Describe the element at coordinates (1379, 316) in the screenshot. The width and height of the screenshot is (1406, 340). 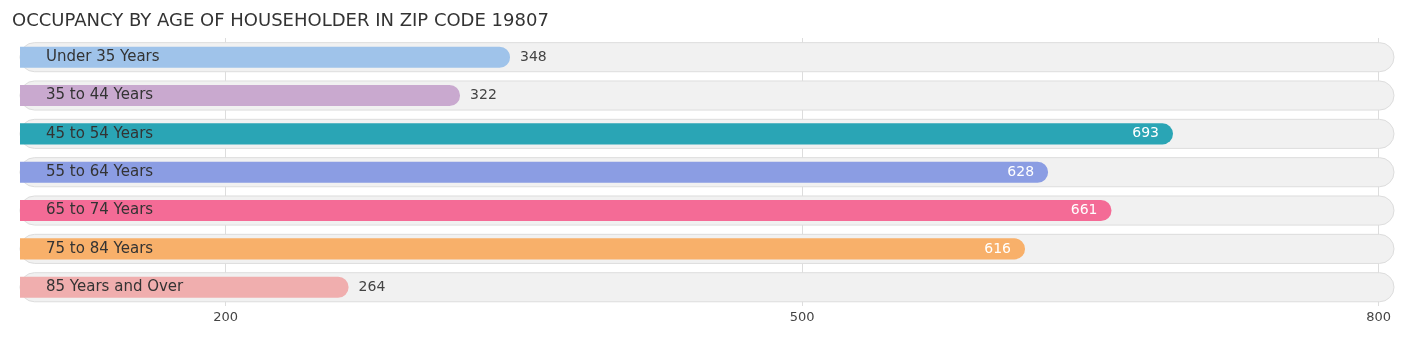
I see `x-tick-label: 800` at that location.